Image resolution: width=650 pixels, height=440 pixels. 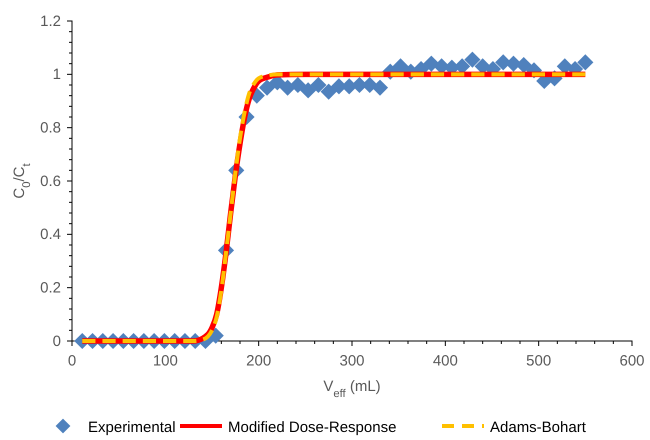 I want to click on y-tick-label: 0.2, so click(x=50, y=287).